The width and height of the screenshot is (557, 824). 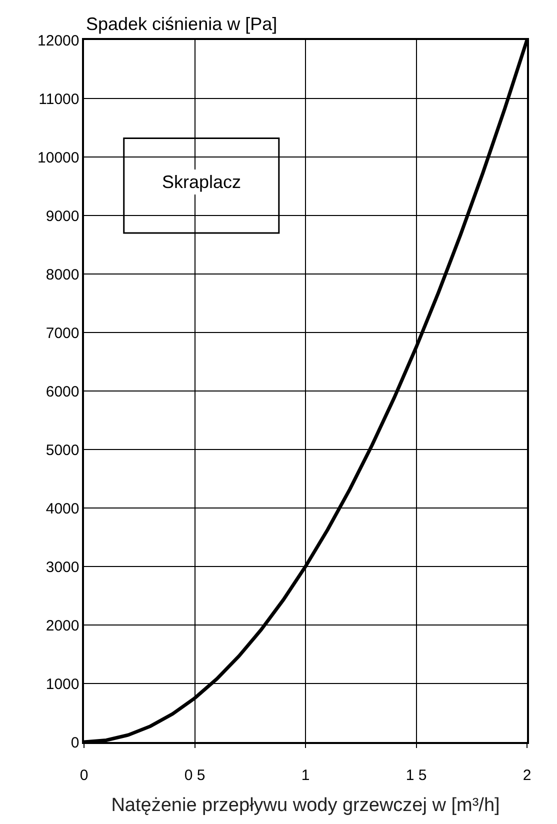 I want to click on y-axis-title: Spadek ciśnienia w [Pa], so click(x=182, y=24).